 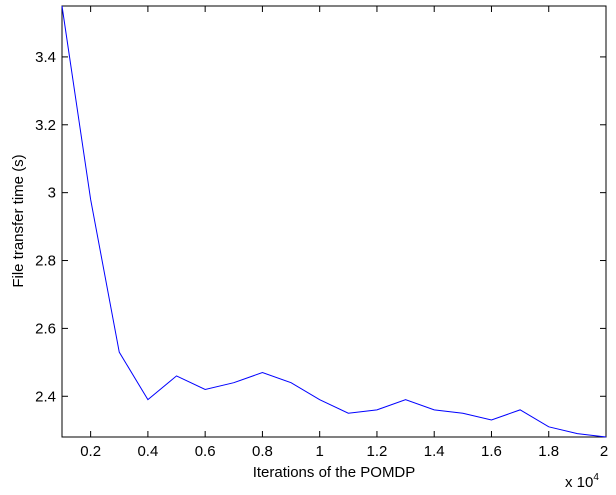 I want to click on x-tick-label: 1.6, so click(x=491, y=451).